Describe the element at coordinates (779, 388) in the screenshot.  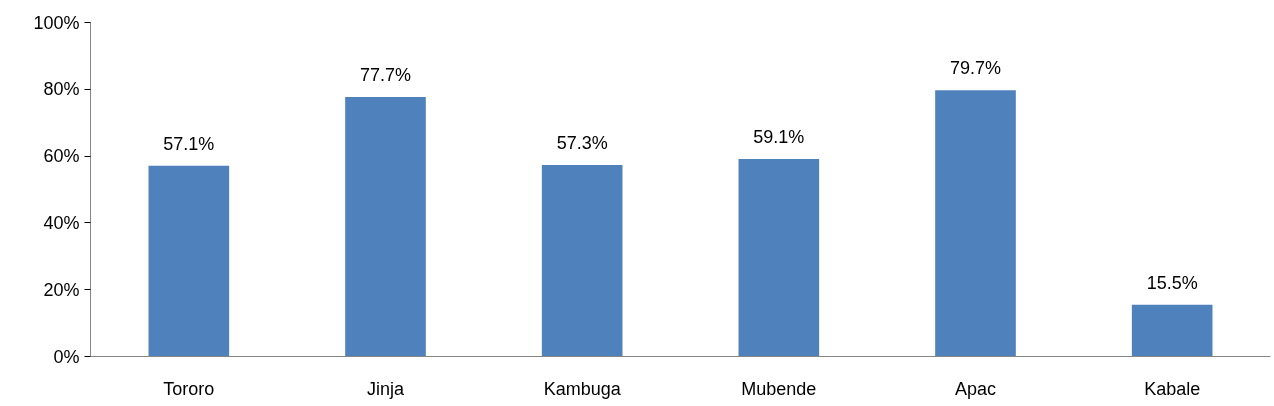
I see `x-tick-label: Mubende` at that location.